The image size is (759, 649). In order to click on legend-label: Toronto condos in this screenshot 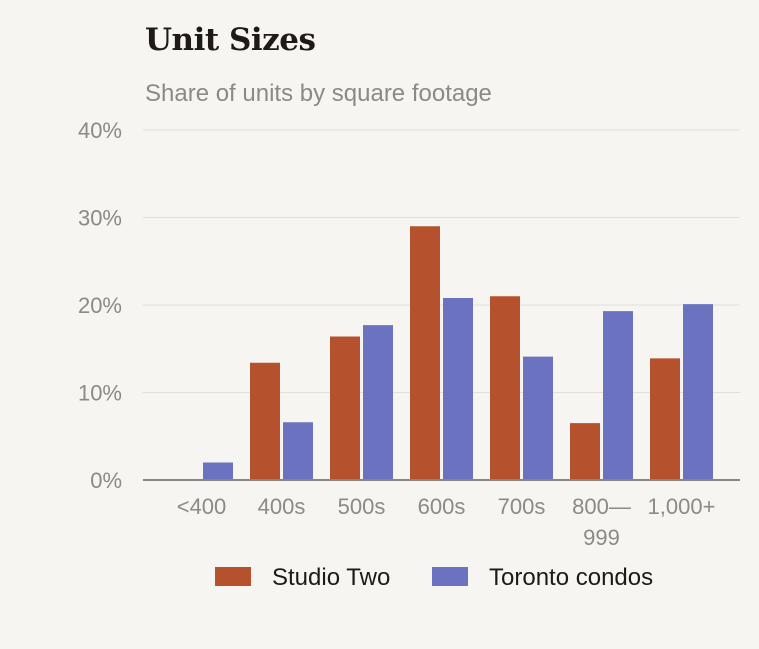, I will do `click(571, 577)`.